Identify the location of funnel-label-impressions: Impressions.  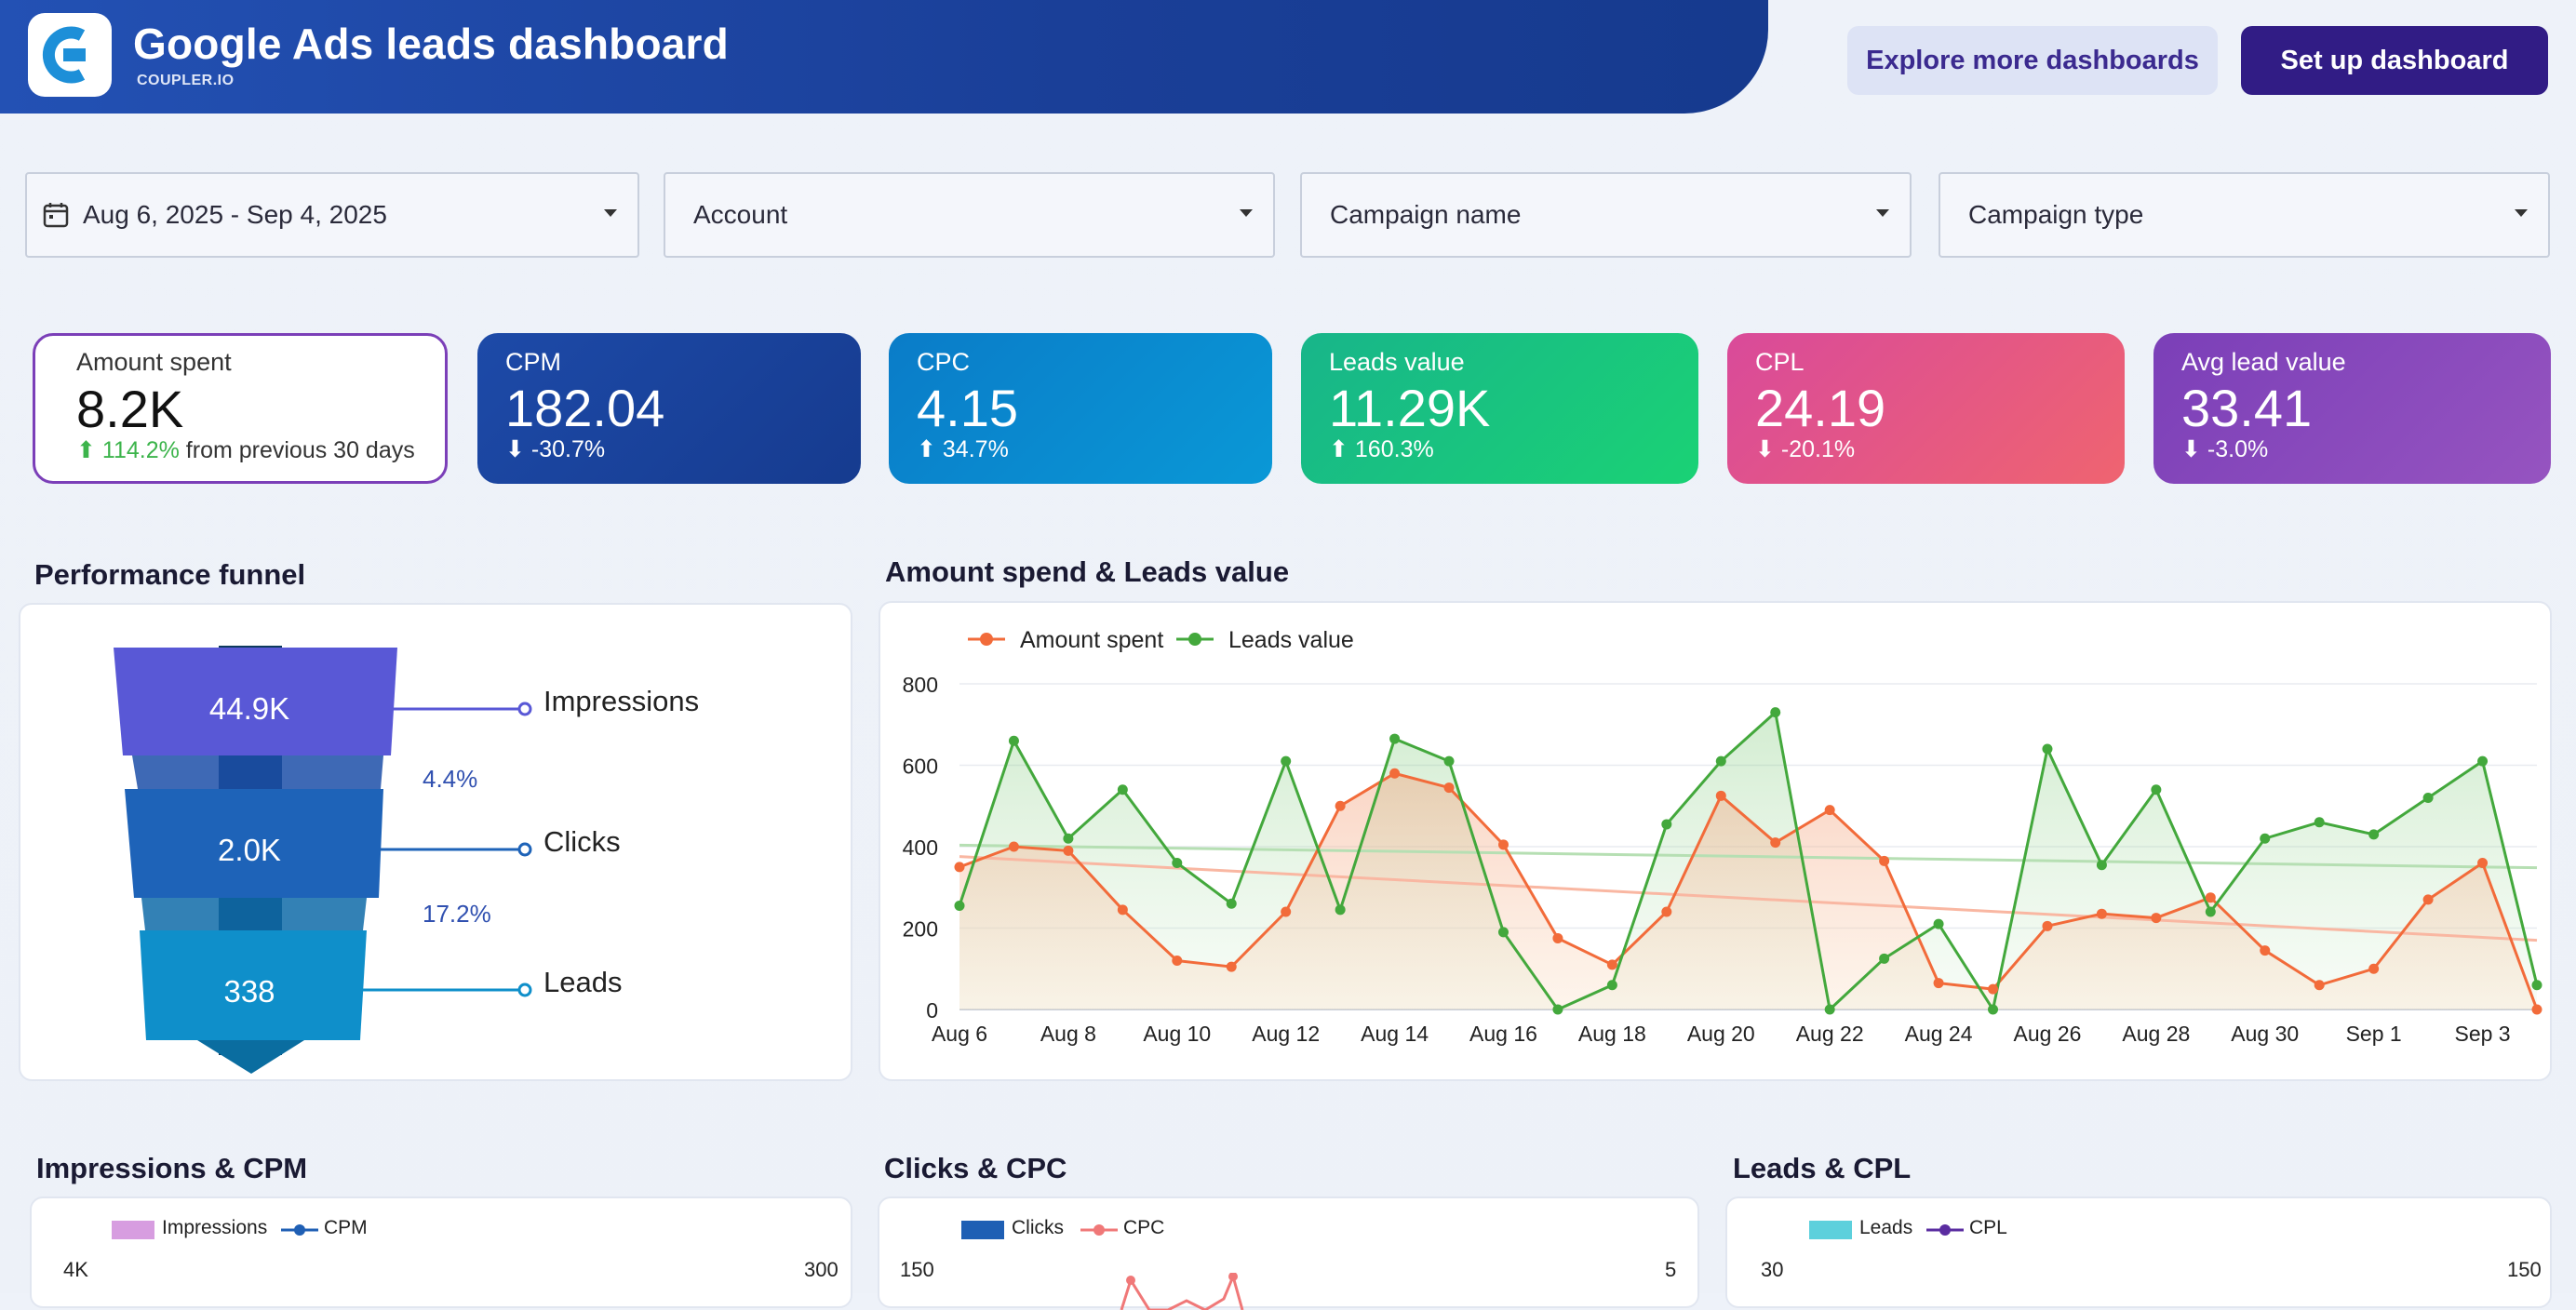
(621, 701).